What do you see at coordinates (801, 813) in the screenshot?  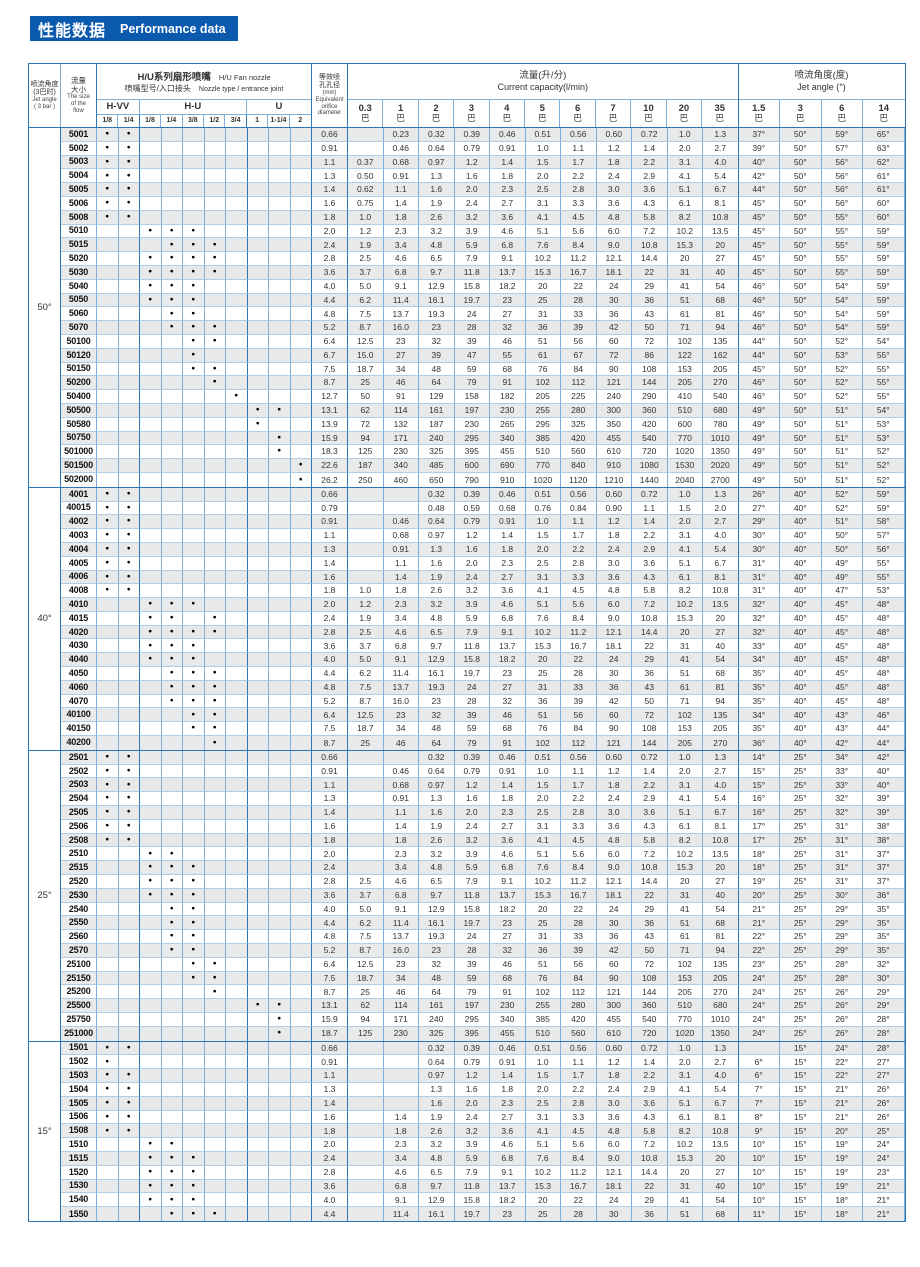 I see `jet-angle-value: 25°` at bounding box center [801, 813].